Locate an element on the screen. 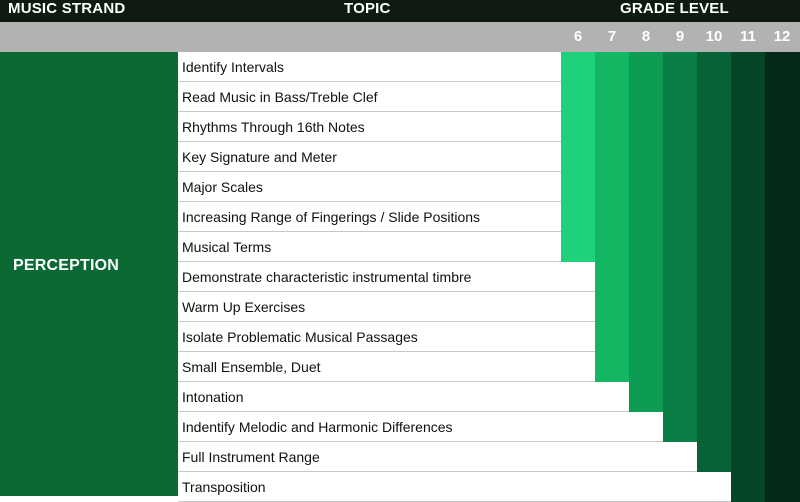  grade-12-heading: 12 is located at coordinates (782, 36).